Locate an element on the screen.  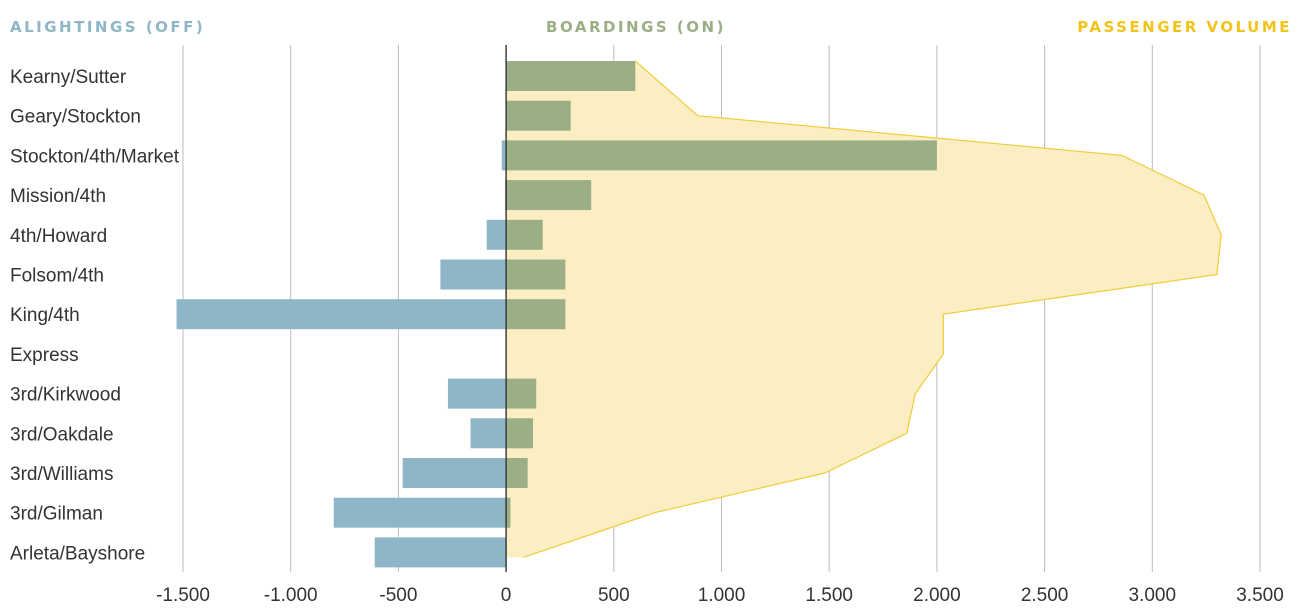
x-tick-label: 2.500 is located at coordinates (1045, 595).